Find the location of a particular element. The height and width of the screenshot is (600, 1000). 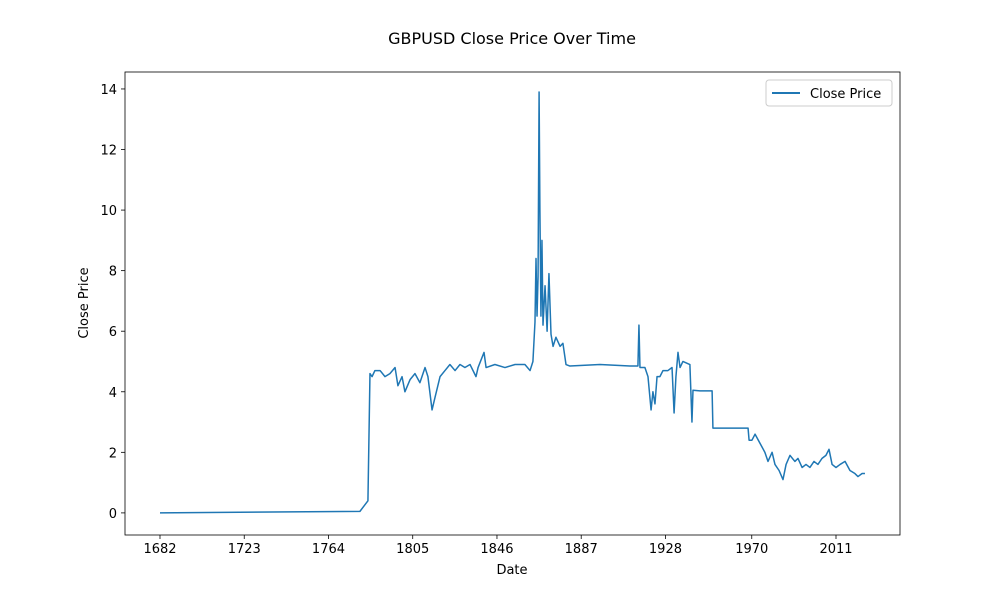

legend-box is located at coordinates (829, 93).